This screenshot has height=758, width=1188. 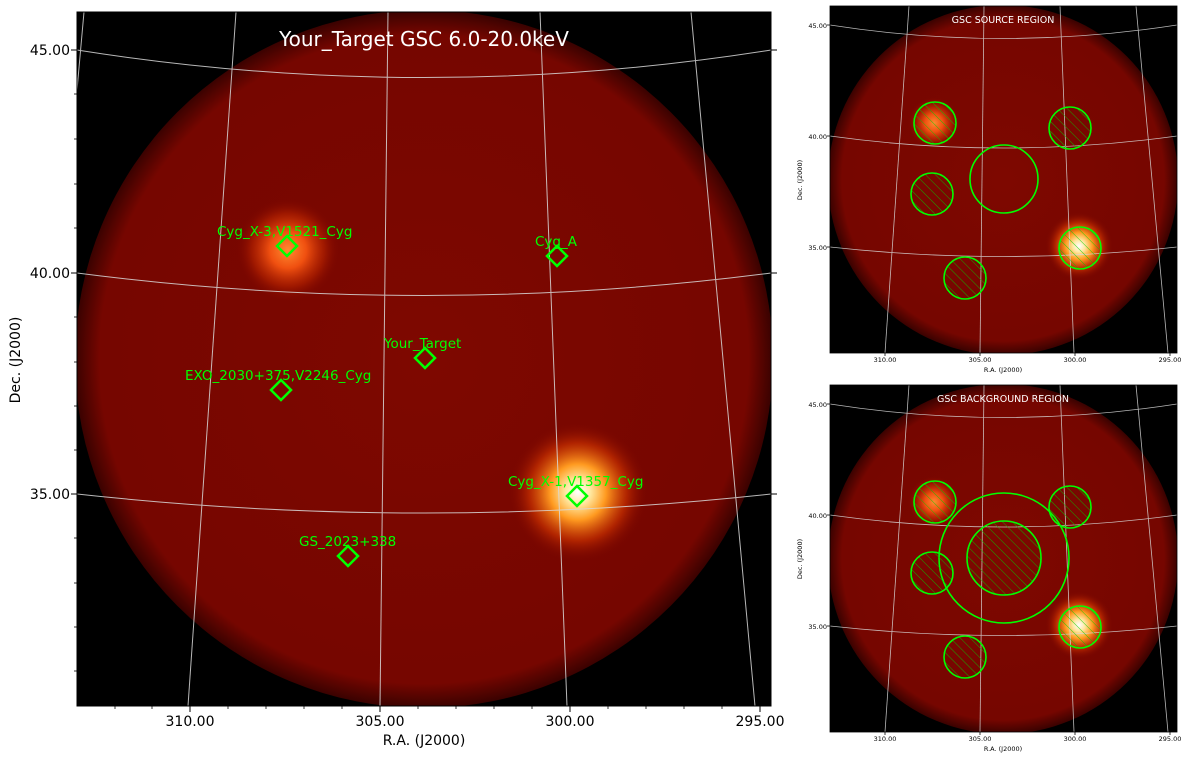 I want to click on source-label: Your_Target, so click(x=422, y=344).